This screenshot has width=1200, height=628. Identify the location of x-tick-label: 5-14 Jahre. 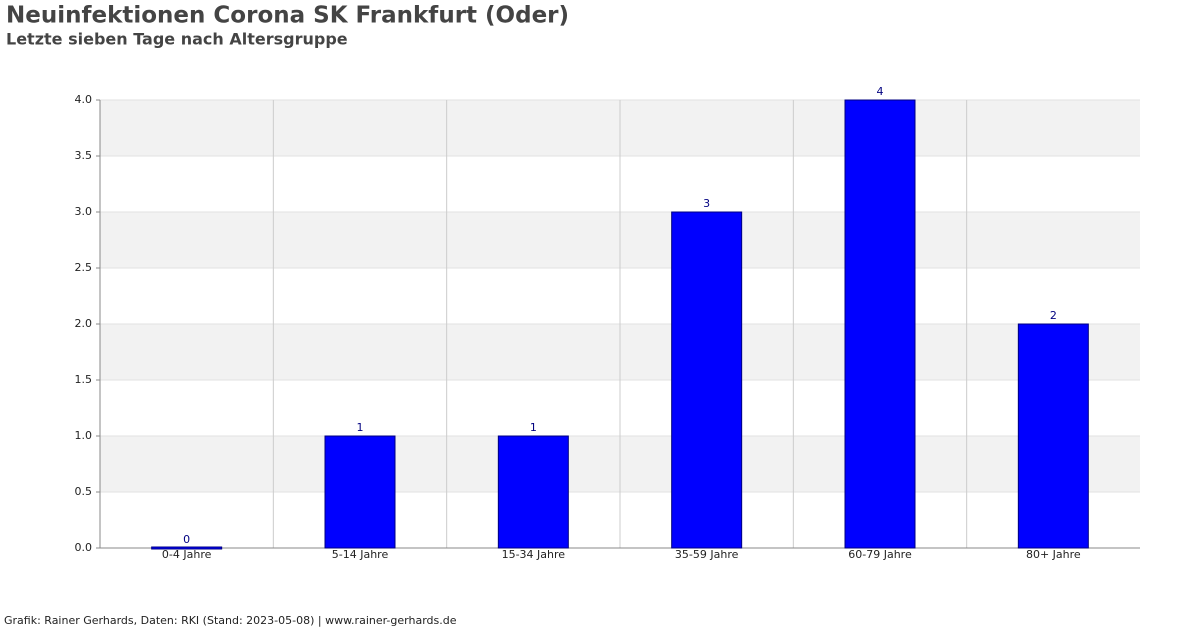
(360, 554).